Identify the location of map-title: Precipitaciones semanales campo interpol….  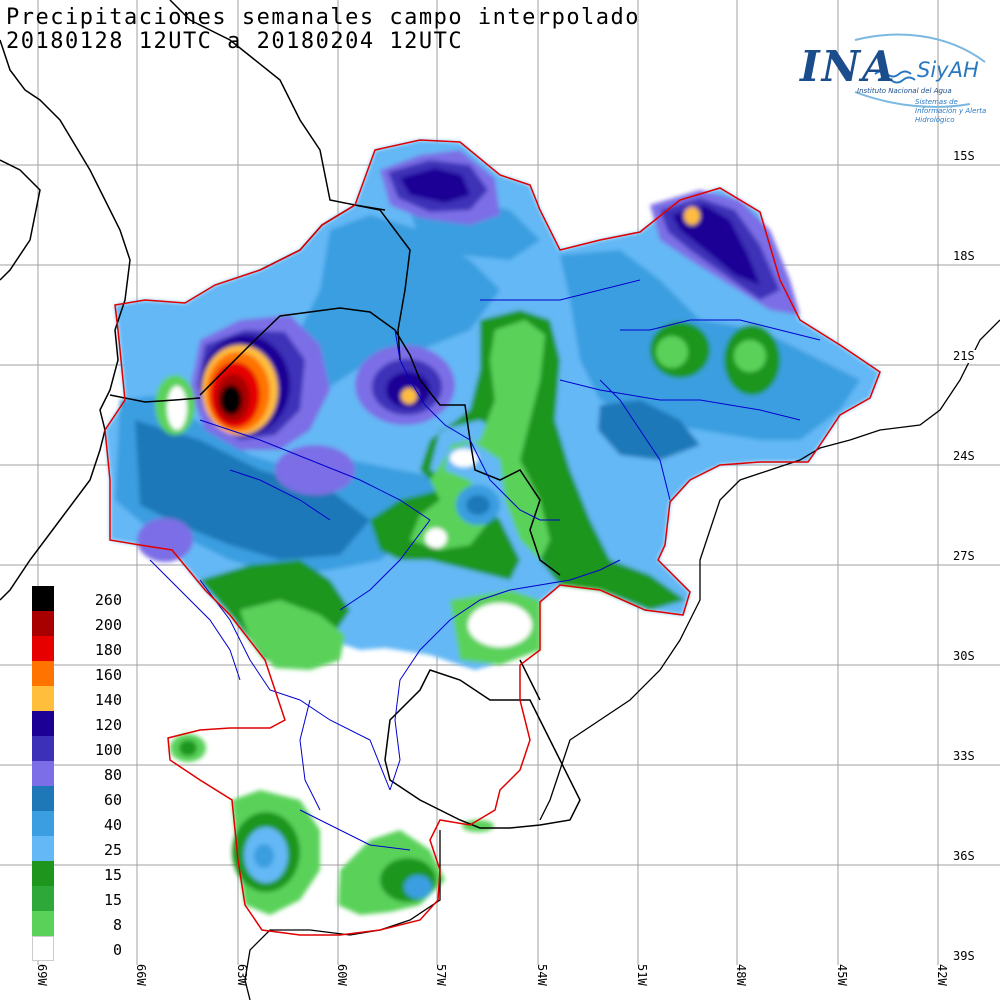
(323, 17).